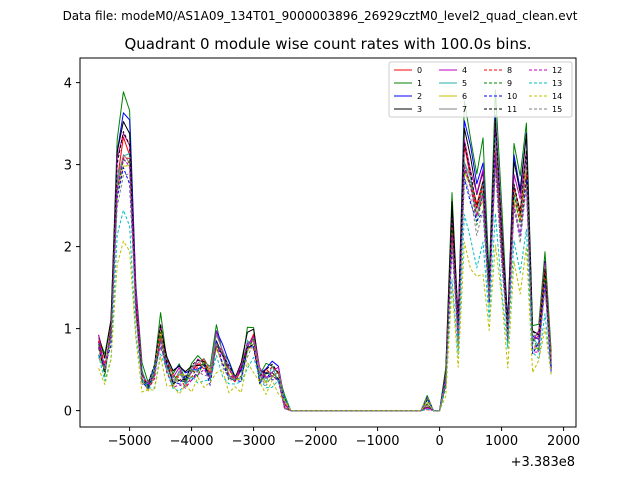 The image size is (640, 480). Describe the element at coordinates (563, 441) in the screenshot. I see `x-tick-label: 2000` at that location.